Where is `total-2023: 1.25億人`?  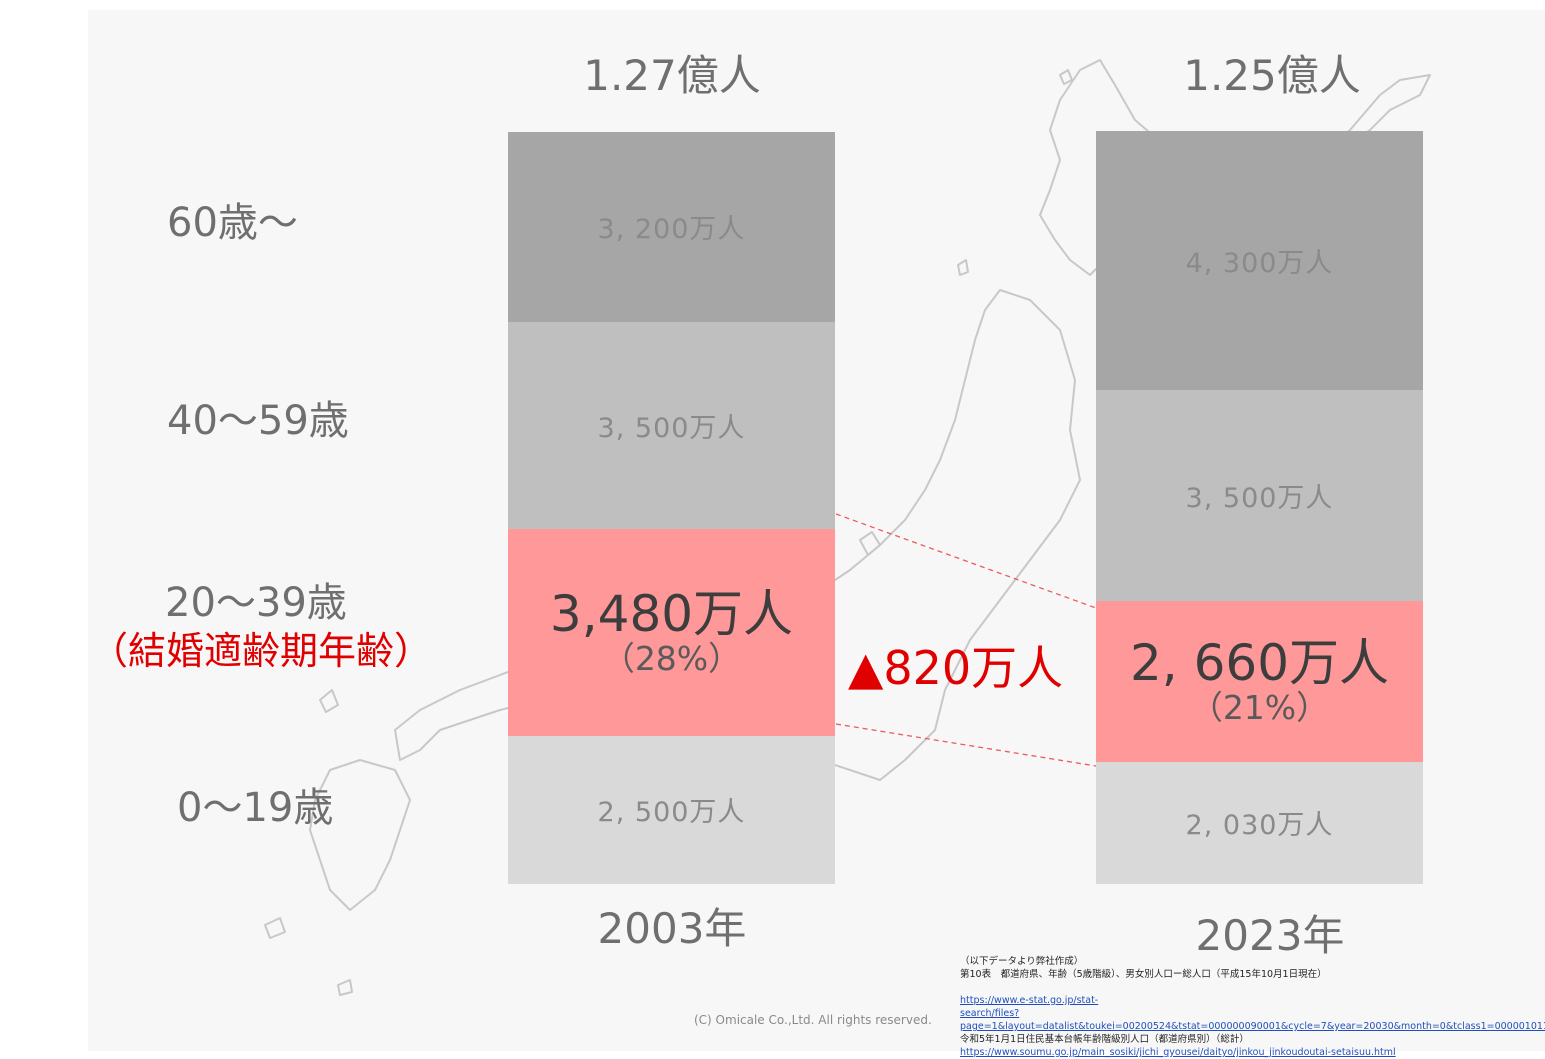
total-2023: 1.25億人 is located at coordinates (1272, 75).